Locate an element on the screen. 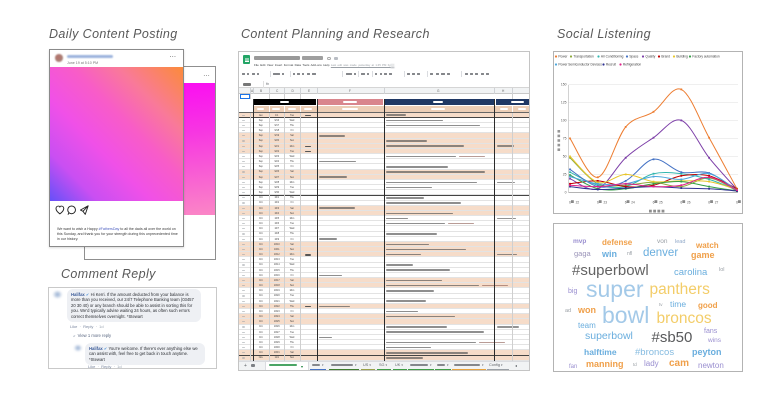  svg-text: 125 is located at coordinates (564, 103).